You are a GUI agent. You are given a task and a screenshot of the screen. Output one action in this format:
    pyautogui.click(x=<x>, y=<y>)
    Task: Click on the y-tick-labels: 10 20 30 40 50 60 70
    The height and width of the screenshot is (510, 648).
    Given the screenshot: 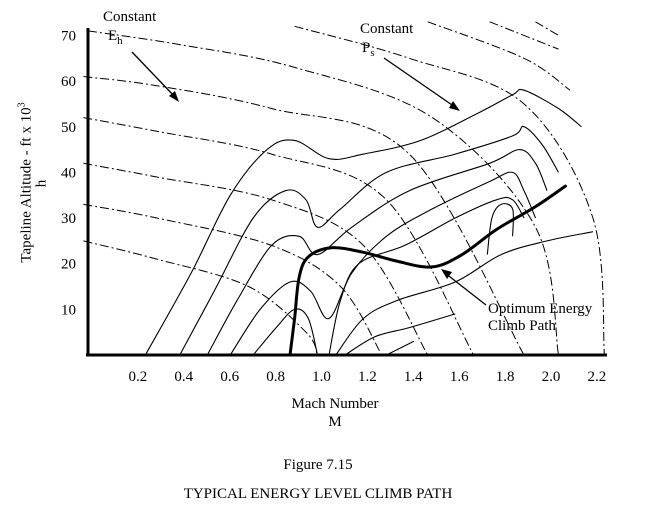 What is the action you would take?
    pyautogui.click(x=68, y=173)
    